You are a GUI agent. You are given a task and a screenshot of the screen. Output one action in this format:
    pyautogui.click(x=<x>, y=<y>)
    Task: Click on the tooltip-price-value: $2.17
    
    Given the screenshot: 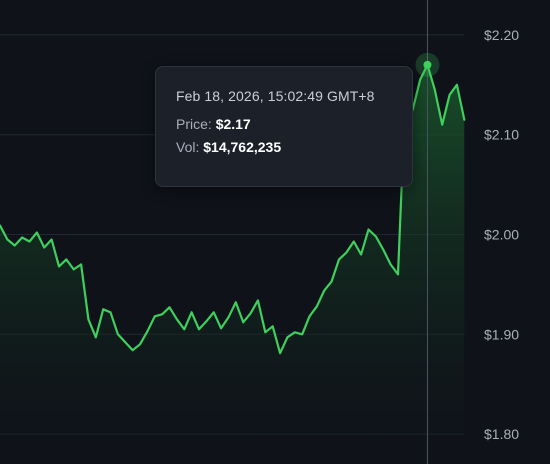 What is the action you would take?
    pyautogui.click(x=233, y=124)
    